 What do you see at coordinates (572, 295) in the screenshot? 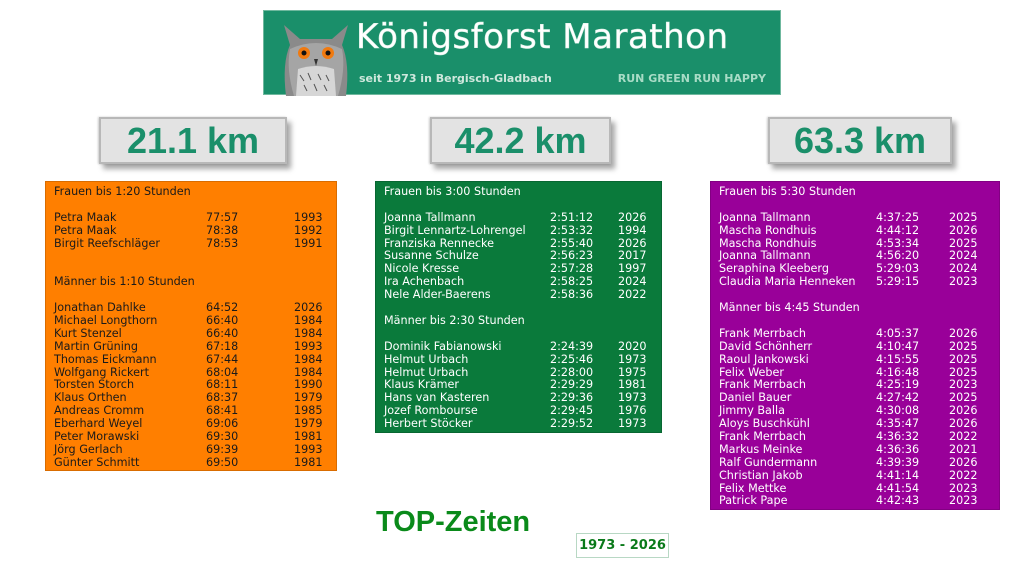
I see `finish-time: 2:58:36` at bounding box center [572, 295].